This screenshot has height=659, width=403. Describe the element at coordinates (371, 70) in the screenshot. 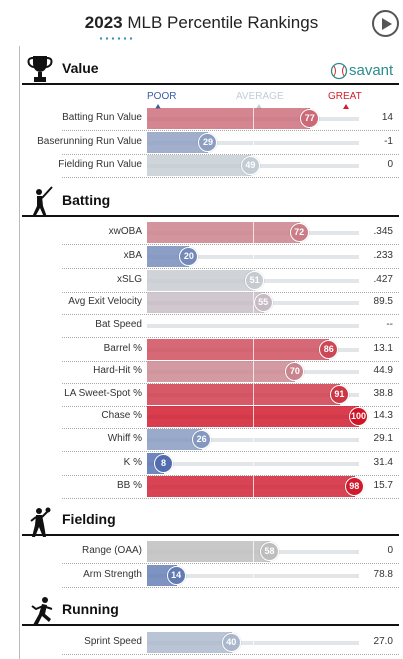

I see `savant-logo-text: savant` at that location.